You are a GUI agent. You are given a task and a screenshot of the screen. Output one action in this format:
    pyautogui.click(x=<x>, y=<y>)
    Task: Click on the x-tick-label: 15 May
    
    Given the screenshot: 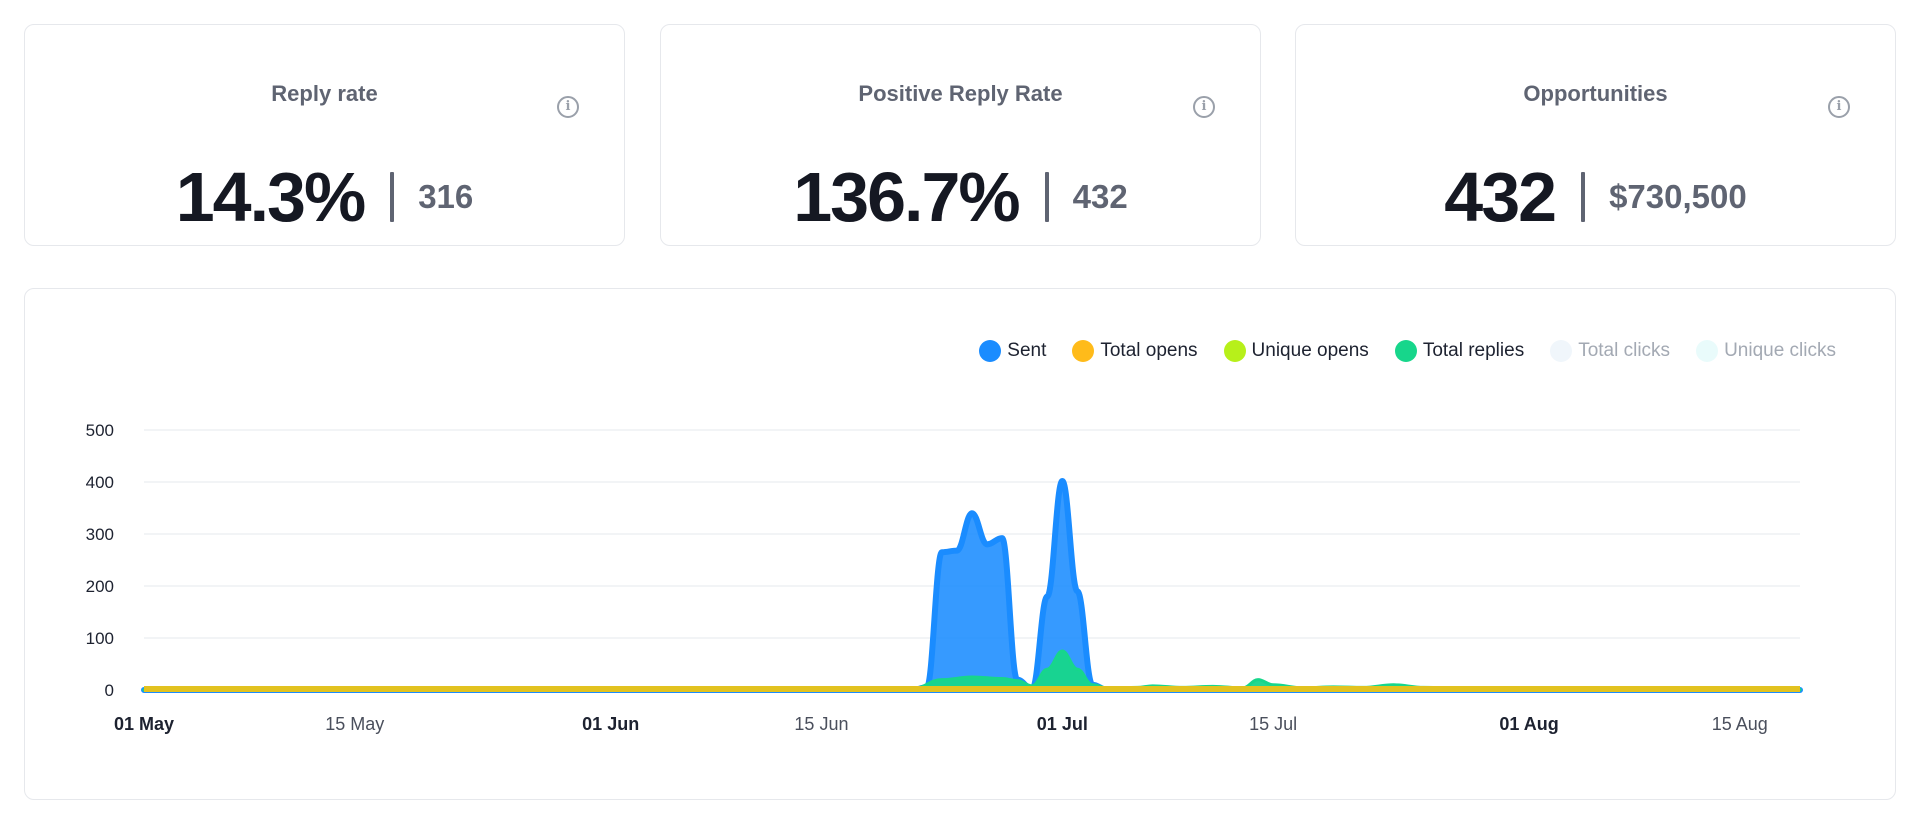 What is the action you would take?
    pyautogui.click(x=354, y=724)
    